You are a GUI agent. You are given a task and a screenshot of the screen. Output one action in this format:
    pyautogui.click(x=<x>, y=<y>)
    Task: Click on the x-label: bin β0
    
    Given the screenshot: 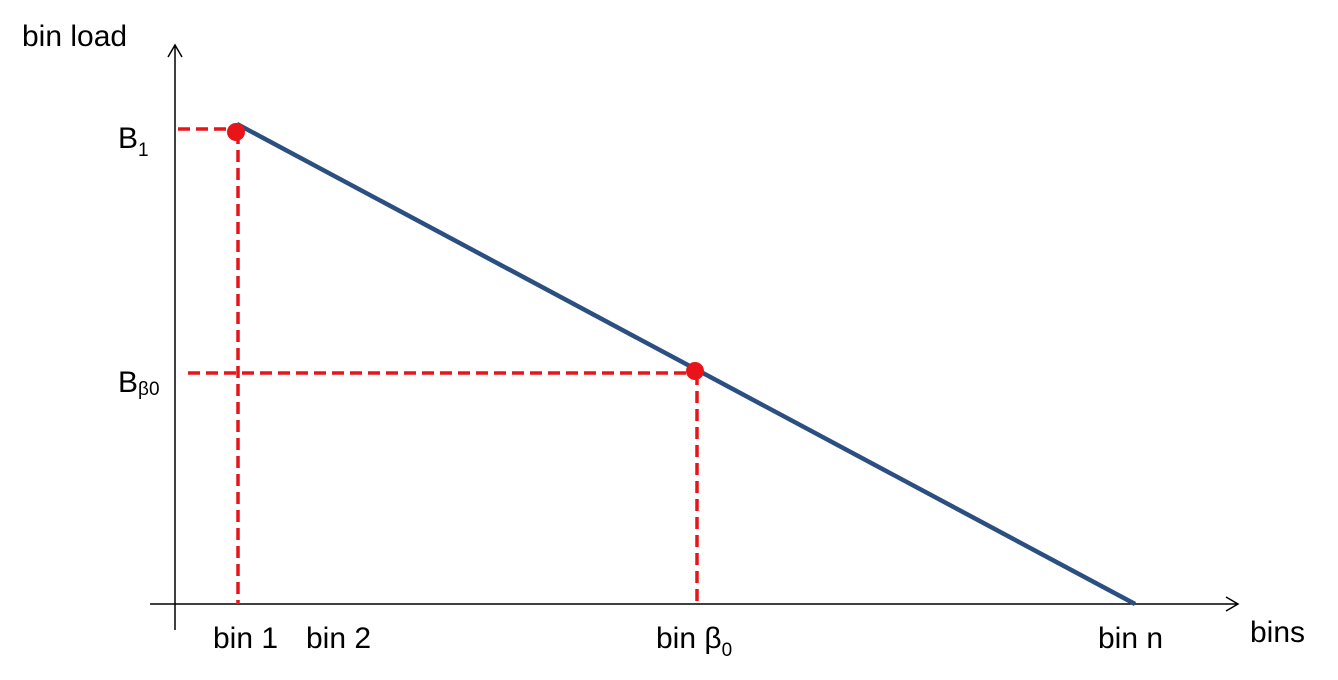 What is the action you would take?
    pyautogui.click(x=694, y=641)
    